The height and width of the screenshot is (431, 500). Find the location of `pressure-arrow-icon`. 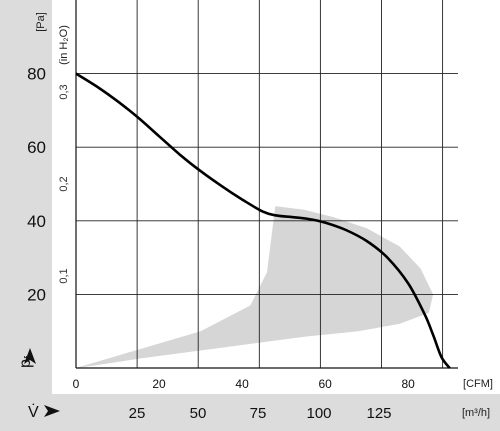

pressure-arrow-icon is located at coordinates (30, 356).